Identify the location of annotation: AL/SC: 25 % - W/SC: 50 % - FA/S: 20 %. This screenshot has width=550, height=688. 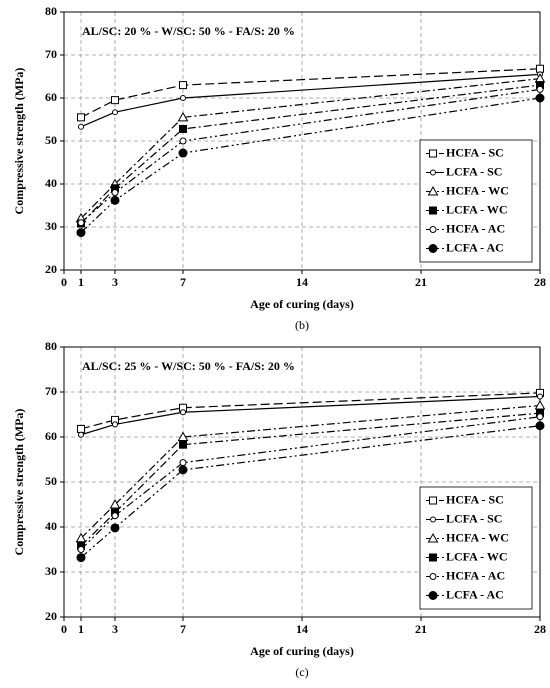
(188, 366).